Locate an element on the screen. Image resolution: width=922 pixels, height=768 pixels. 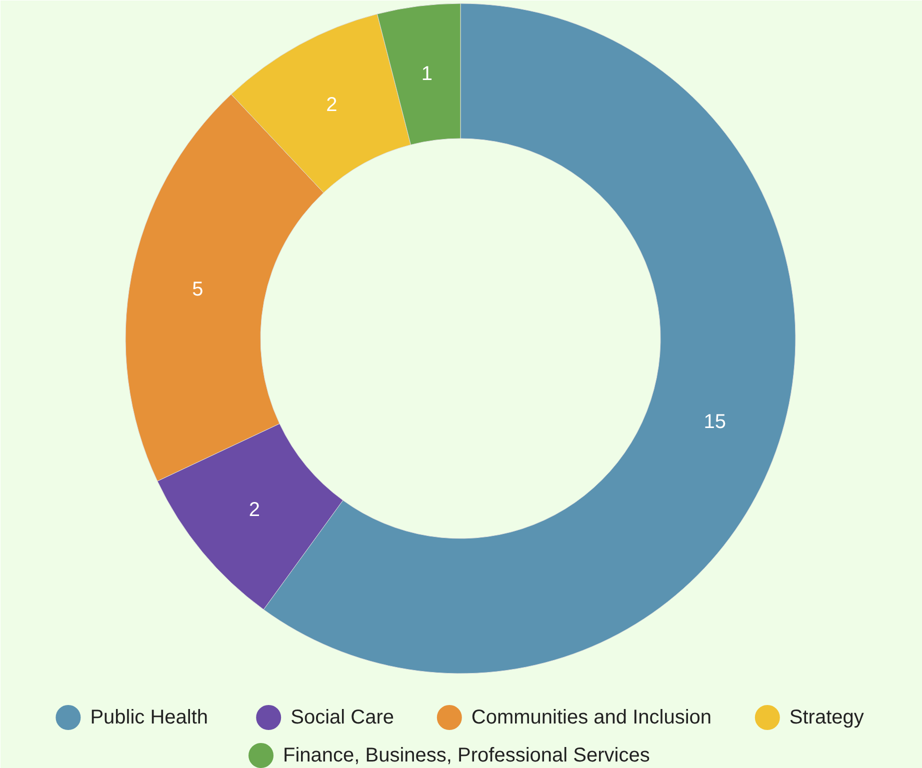
legend-label: Communities and Inclusion is located at coordinates (591, 717).